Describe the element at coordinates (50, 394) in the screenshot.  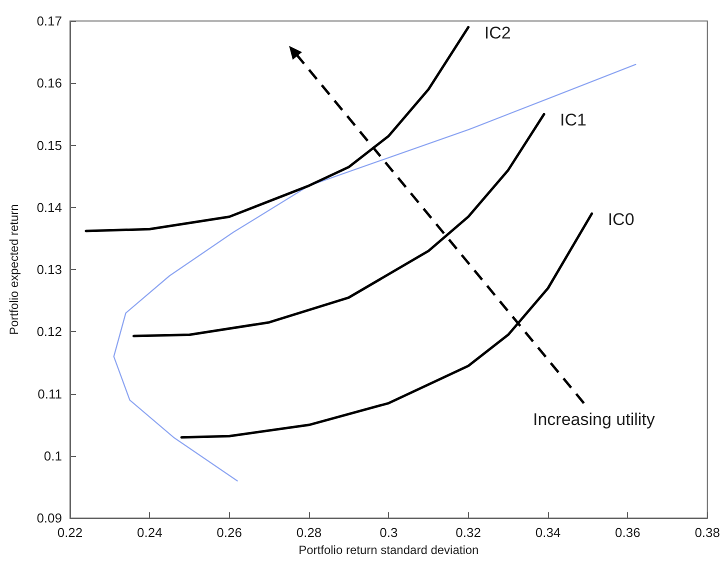
I see `y-tick-label: 0.11` at that location.